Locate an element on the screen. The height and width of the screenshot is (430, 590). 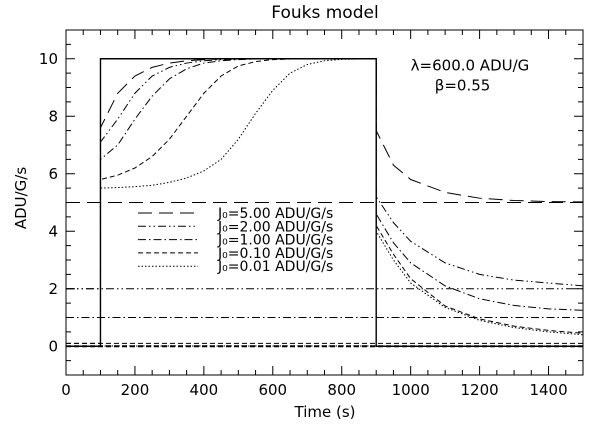
x-tick-label-6: 1200 is located at coordinates (480, 390).